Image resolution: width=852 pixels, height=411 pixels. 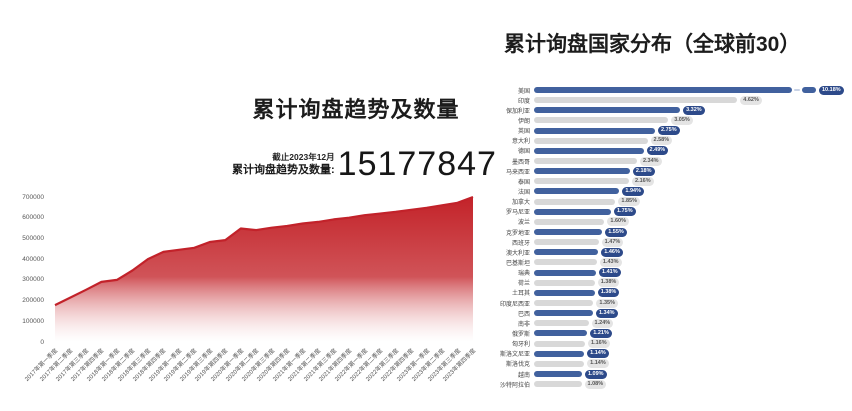 What do you see at coordinates (514, 355) in the screenshot?
I see `country-label: 斯洛文尼亚` at bounding box center [514, 355].